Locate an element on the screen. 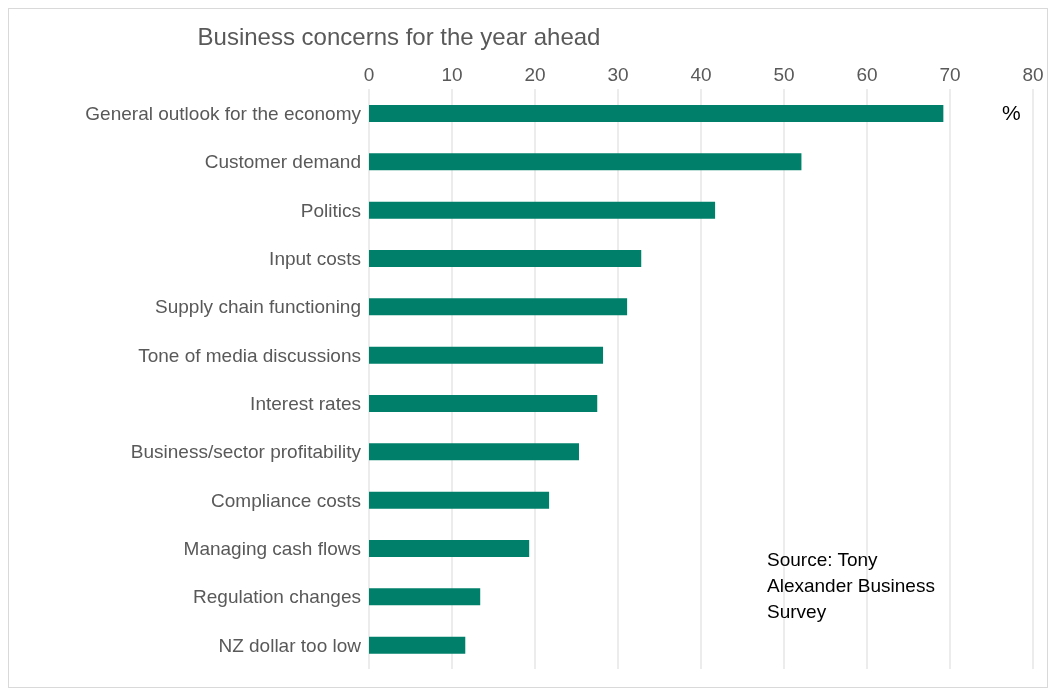 Image resolution: width=1053 pixels, height=693 pixels. x-tick-label: 50 is located at coordinates (784, 74).